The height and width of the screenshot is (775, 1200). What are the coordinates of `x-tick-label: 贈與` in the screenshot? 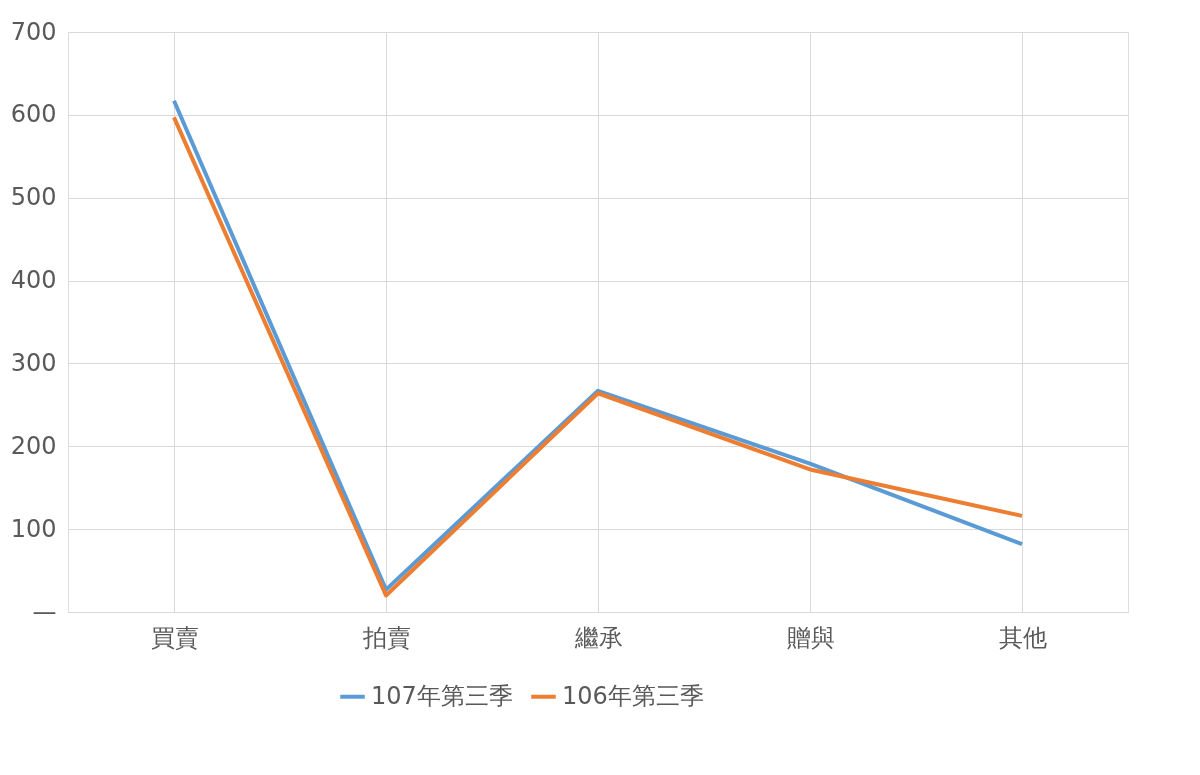 It's located at (810, 637).